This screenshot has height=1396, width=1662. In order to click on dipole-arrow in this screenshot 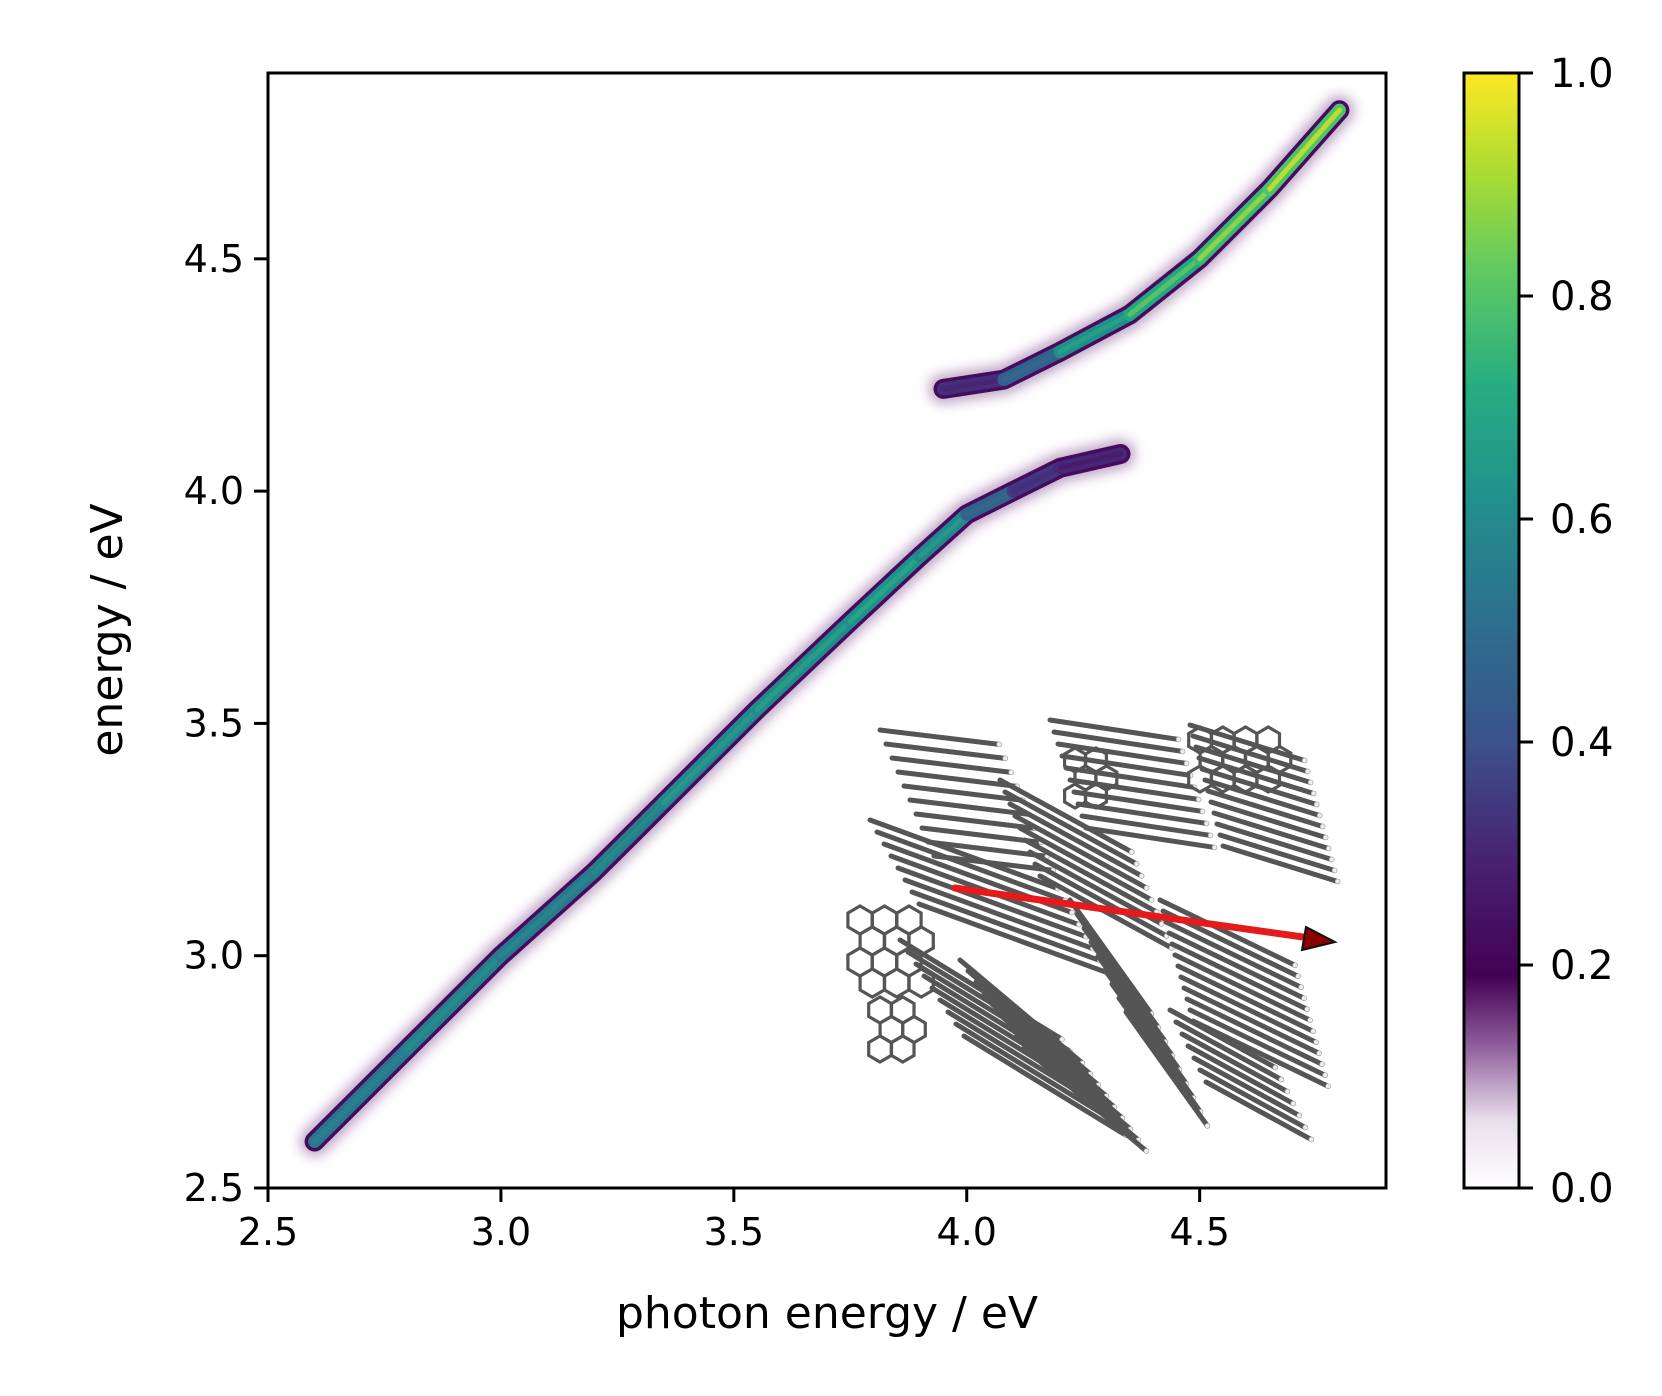, I will do `click(1144, 918)`.